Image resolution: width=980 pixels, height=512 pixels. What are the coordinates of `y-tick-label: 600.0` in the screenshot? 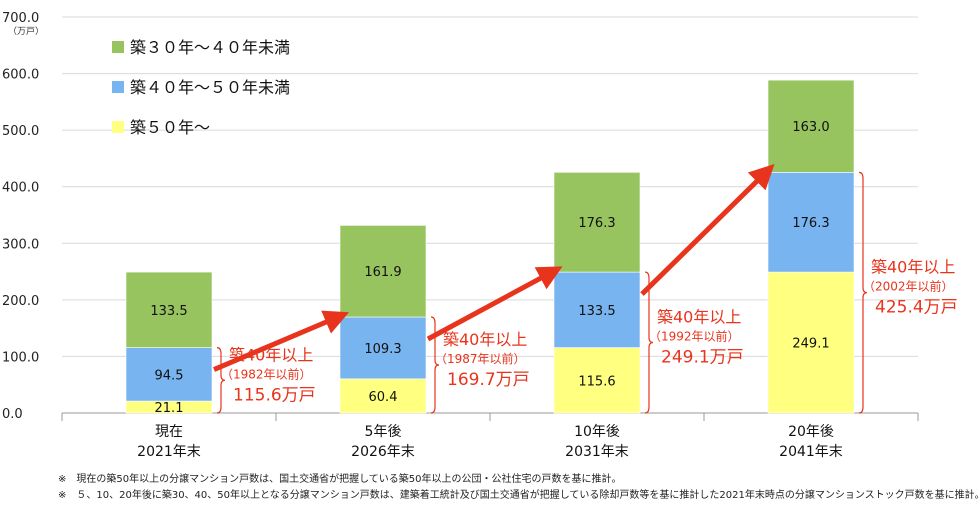 It's located at (20, 75).